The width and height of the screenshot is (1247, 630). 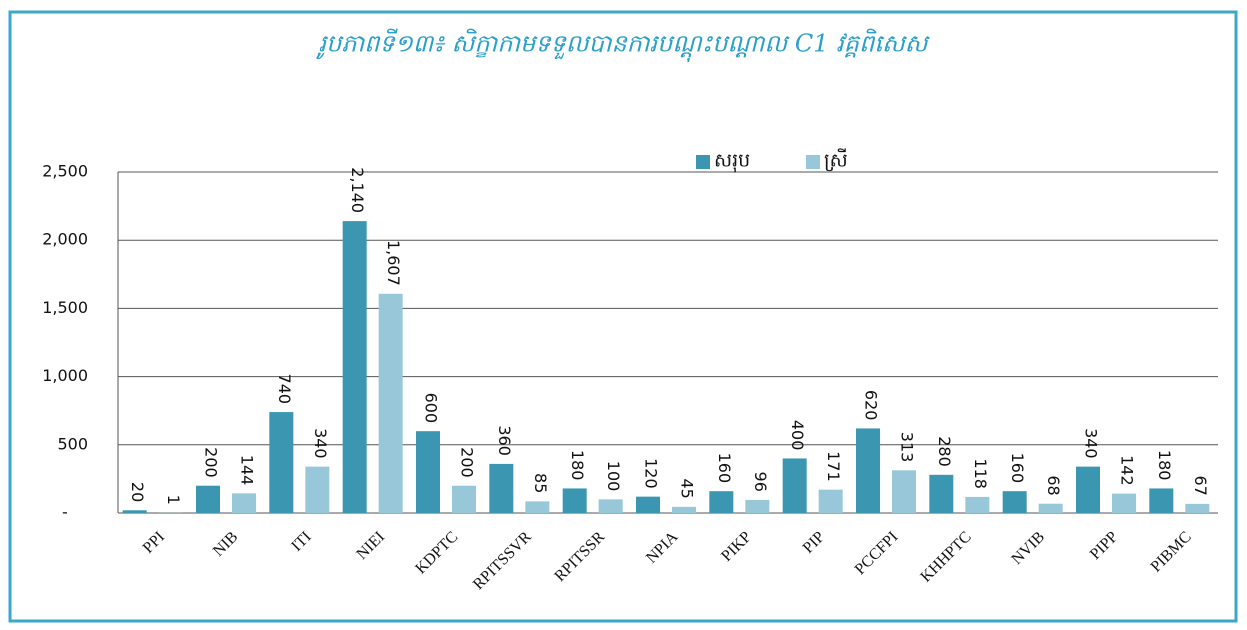 I want to click on y-tick-label: 500, so click(x=72, y=443).